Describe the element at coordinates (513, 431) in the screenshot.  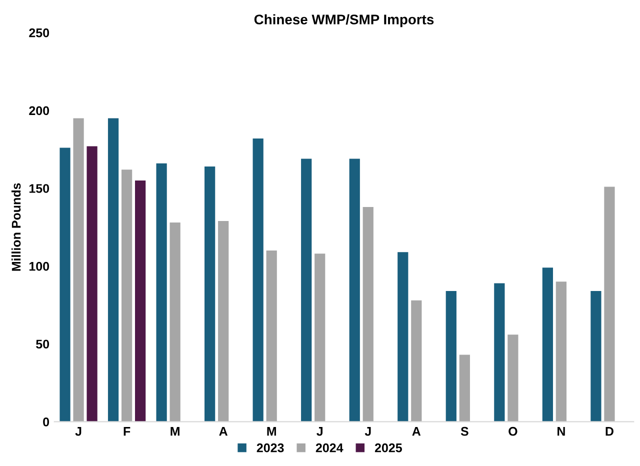
I see `x-tick-label: O` at that location.